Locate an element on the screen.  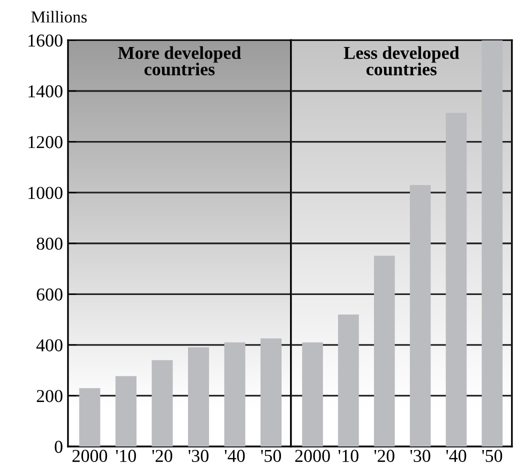
y-tick-label: 1400 is located at coordinates (45, 91).